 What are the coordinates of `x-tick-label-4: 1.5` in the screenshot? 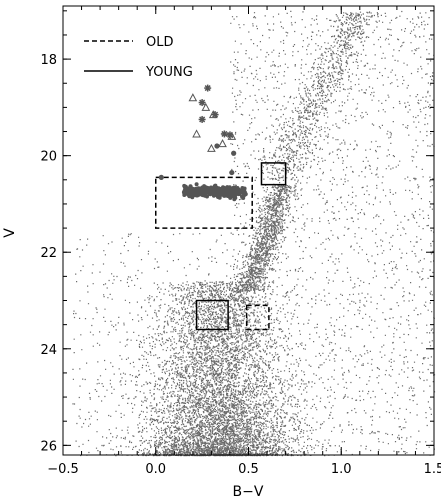 It's located at (432, 469).